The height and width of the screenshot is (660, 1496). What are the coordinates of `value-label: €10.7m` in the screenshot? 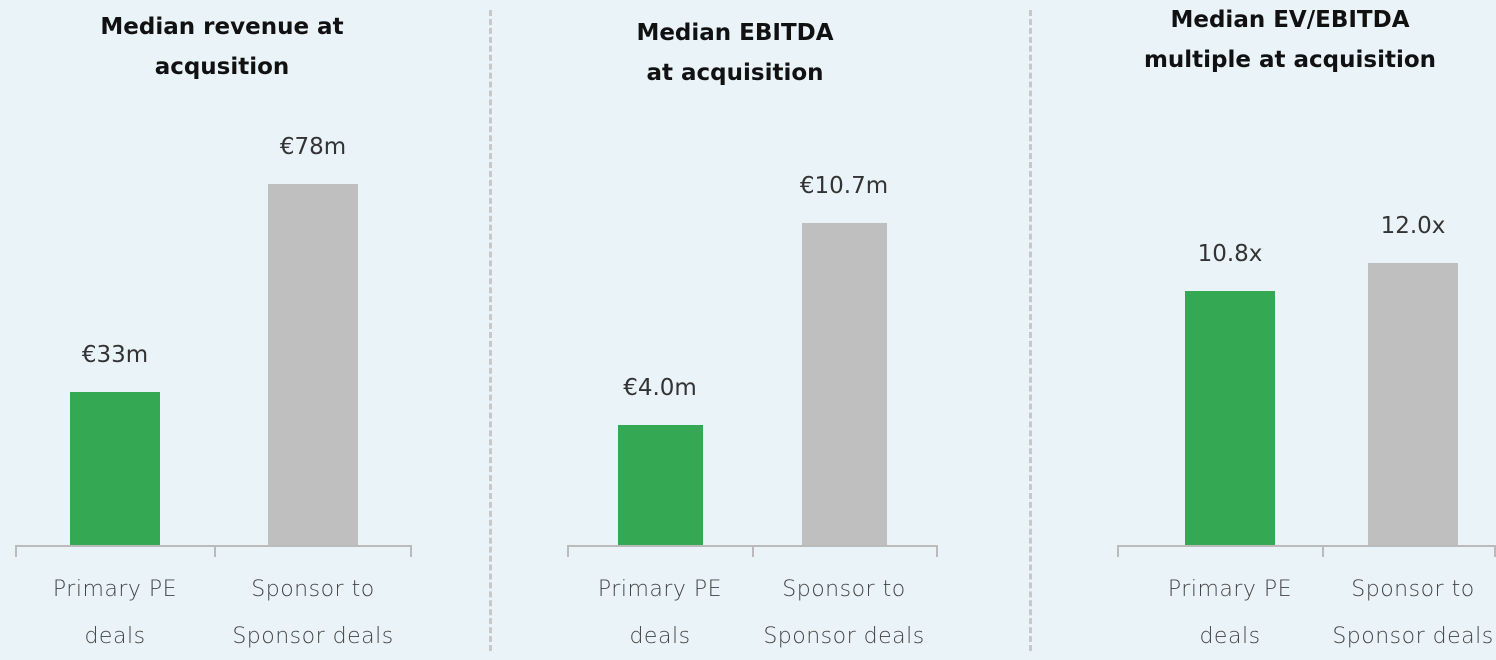 It's located at (844, 186).